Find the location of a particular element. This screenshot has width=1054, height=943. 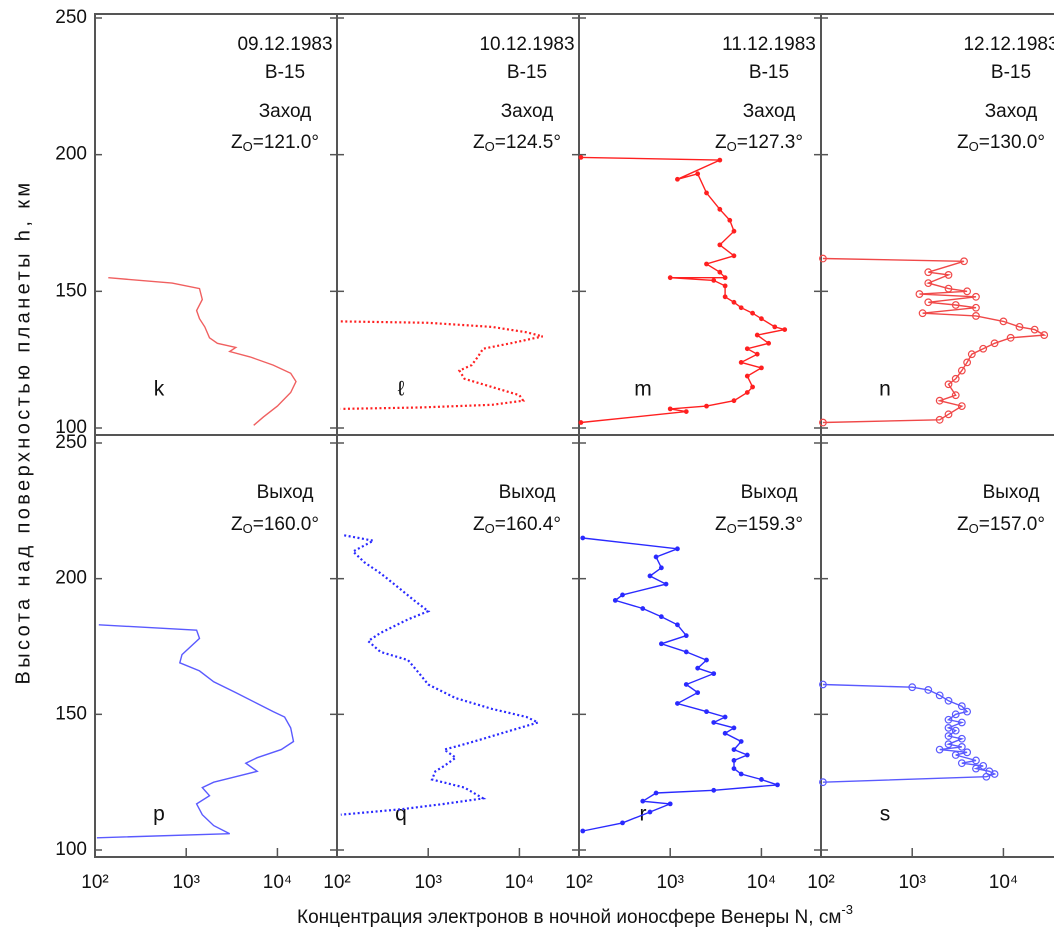

y-tick-label: 200 is located at coordinates (71, 154).